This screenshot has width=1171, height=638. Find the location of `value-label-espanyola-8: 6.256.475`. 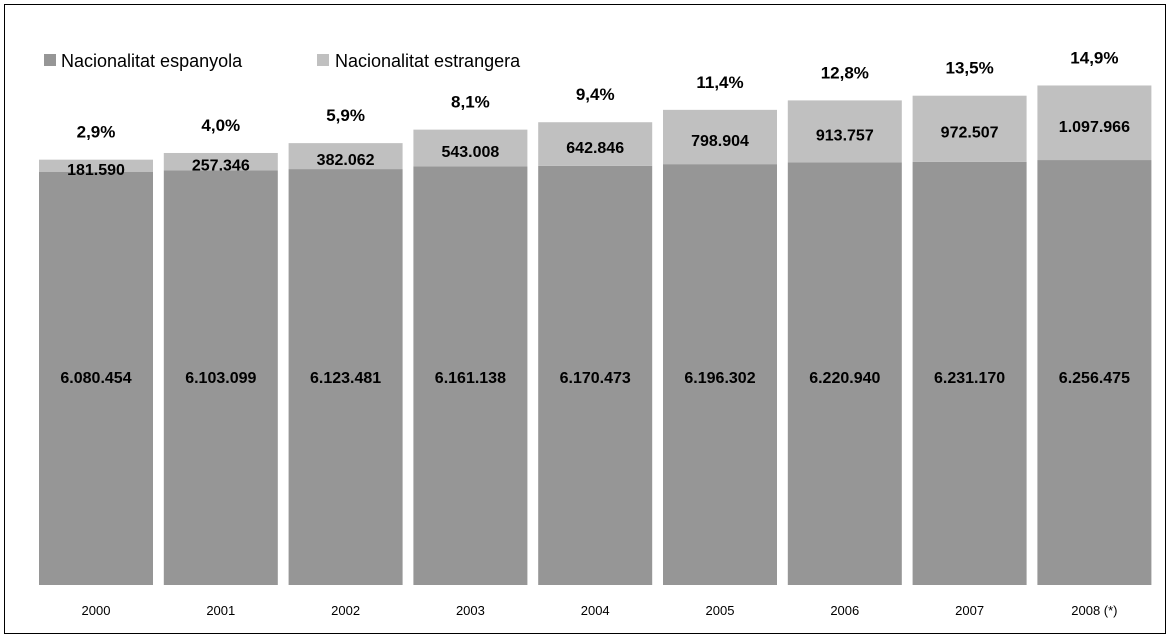

value-label-espanyola-8: 6.256.475 is located at coordinates (1094, 378).